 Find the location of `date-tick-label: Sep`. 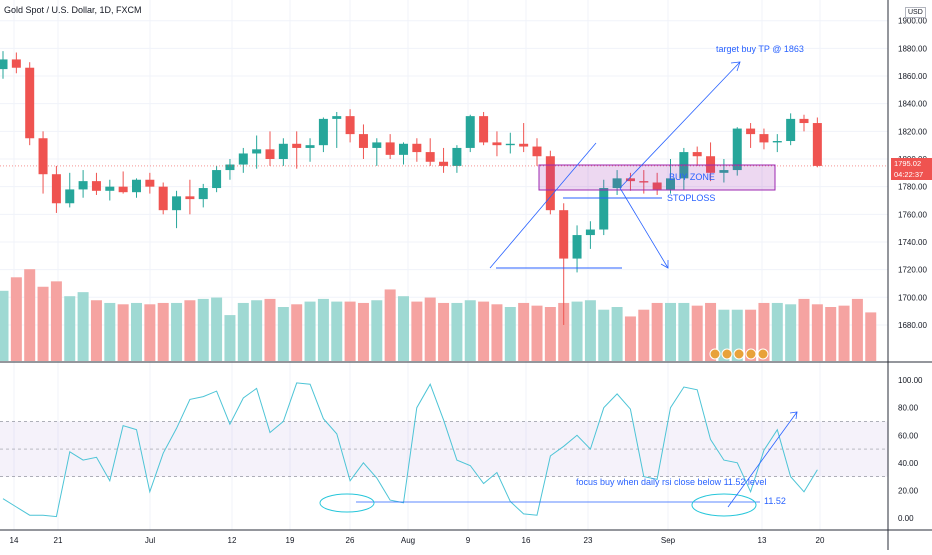

date-tick-label: Sep is located at coordinates (668, 540).